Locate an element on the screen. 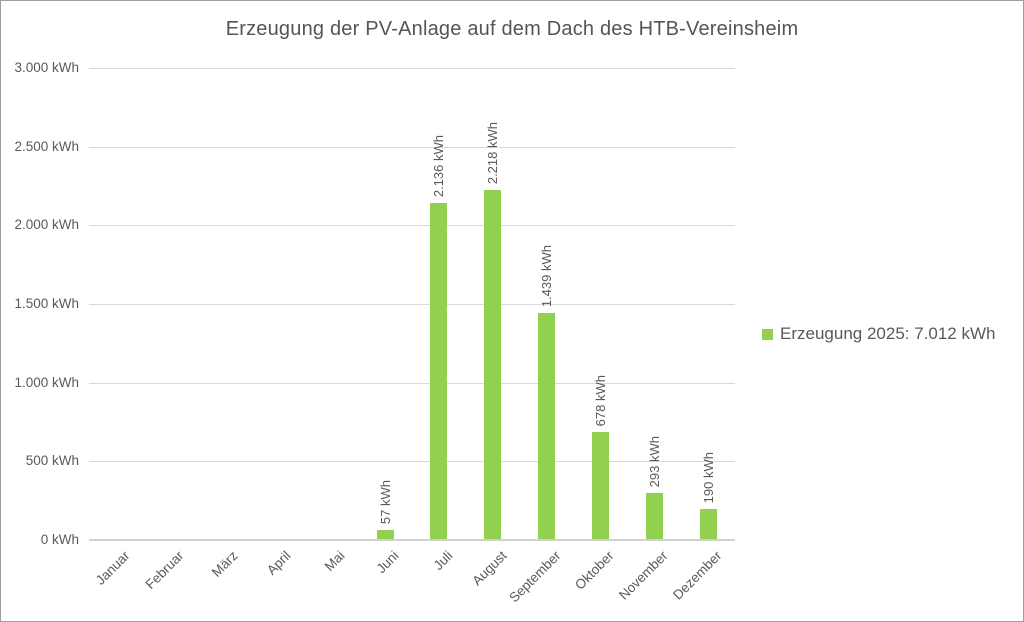 The height and width of the screenshot is (622, 1024). bar-value-label: 1.439 kWh is located at coordinates (547, 275).